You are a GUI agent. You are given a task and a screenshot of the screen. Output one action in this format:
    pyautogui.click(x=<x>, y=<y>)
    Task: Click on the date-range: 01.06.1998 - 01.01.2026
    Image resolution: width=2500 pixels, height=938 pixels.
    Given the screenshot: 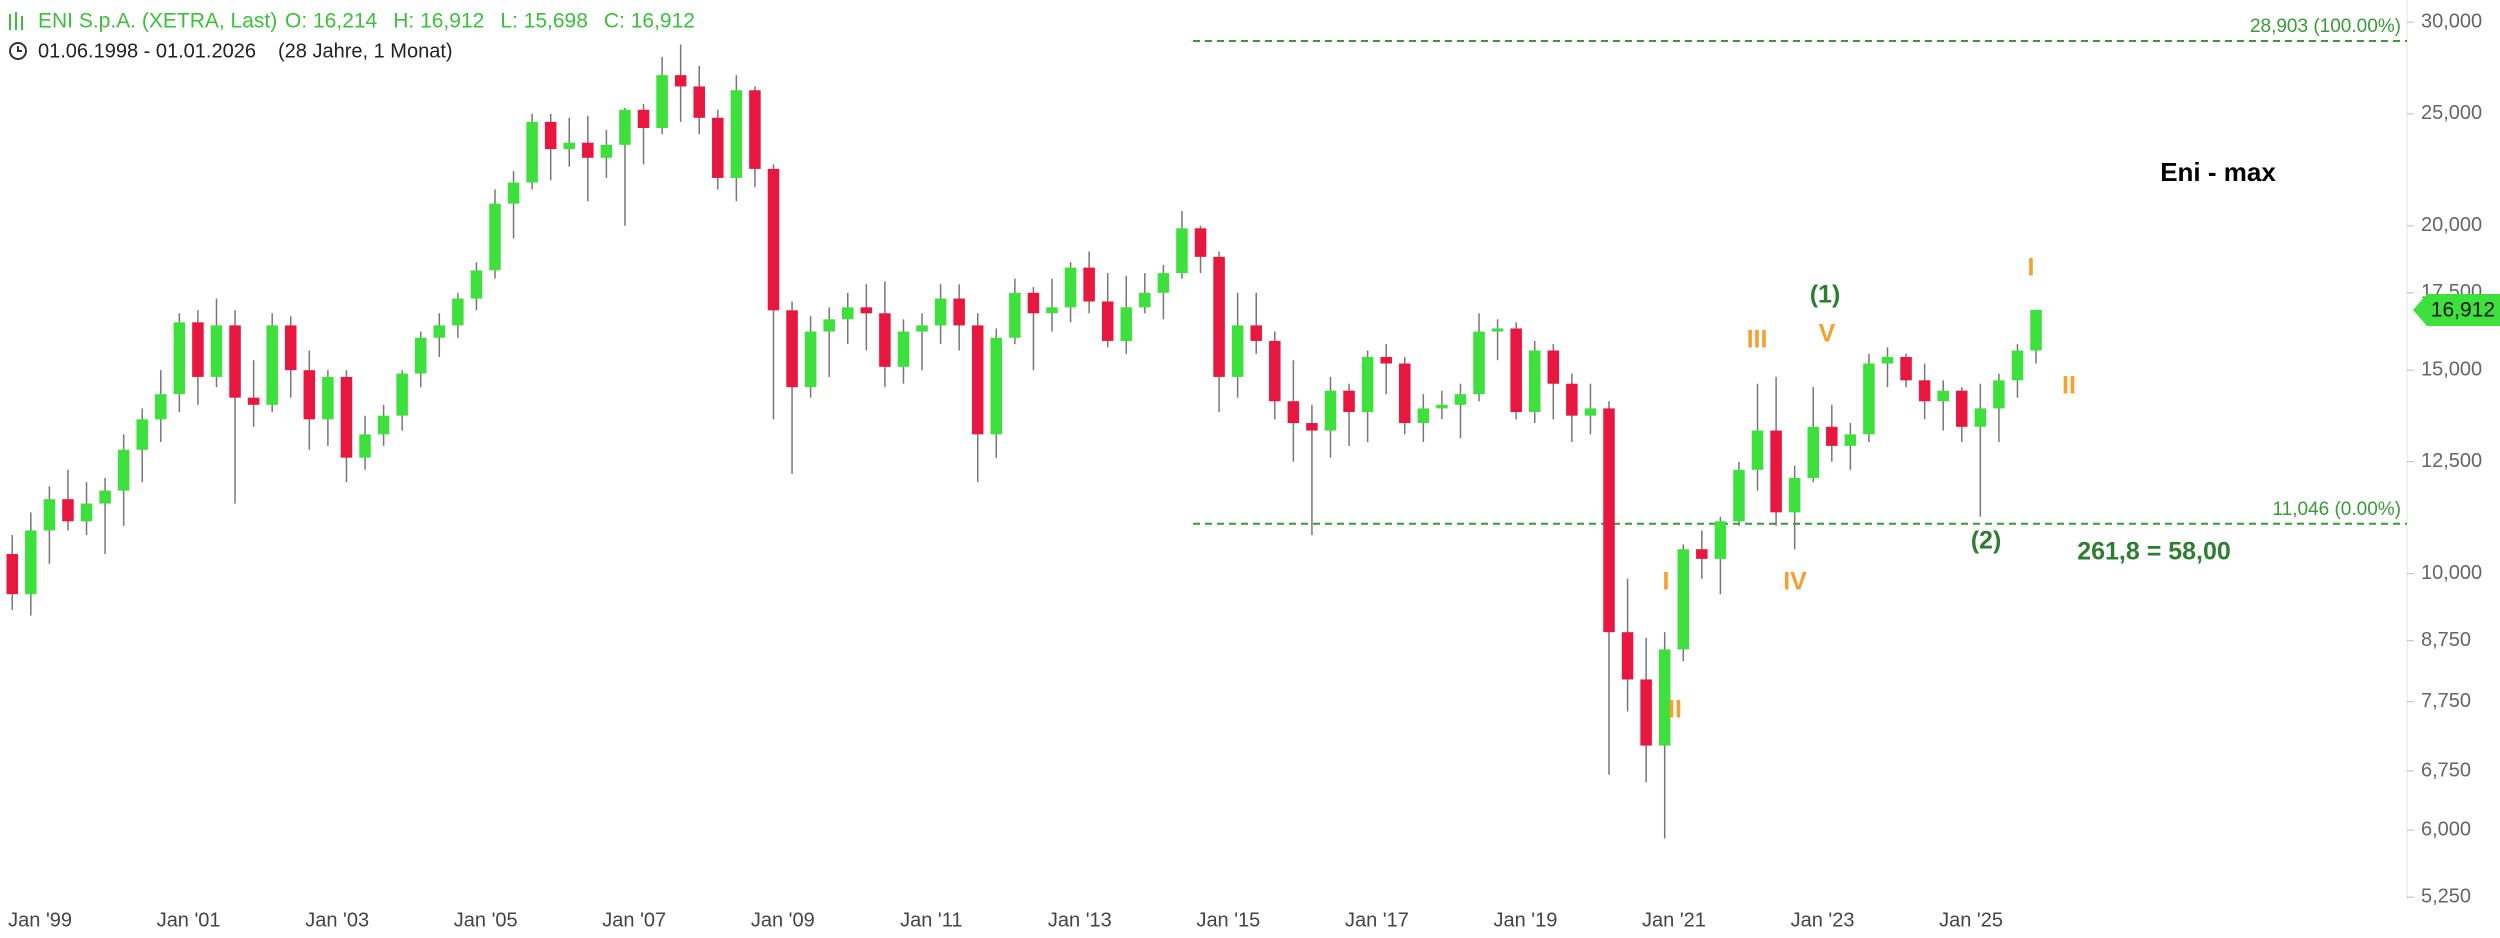 What is the action you would take?
    pyautogui.click(x=147, y=51)
    